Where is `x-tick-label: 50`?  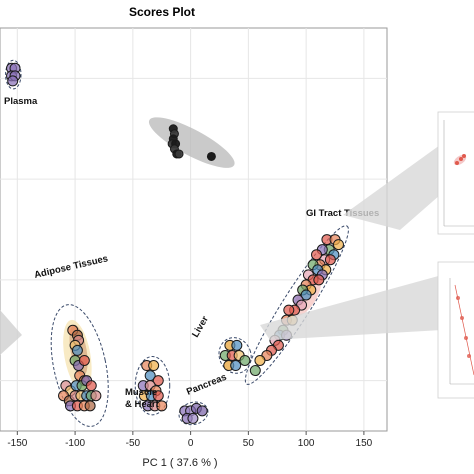 x-tick-label: 50 is located at coordinates (249, 443).